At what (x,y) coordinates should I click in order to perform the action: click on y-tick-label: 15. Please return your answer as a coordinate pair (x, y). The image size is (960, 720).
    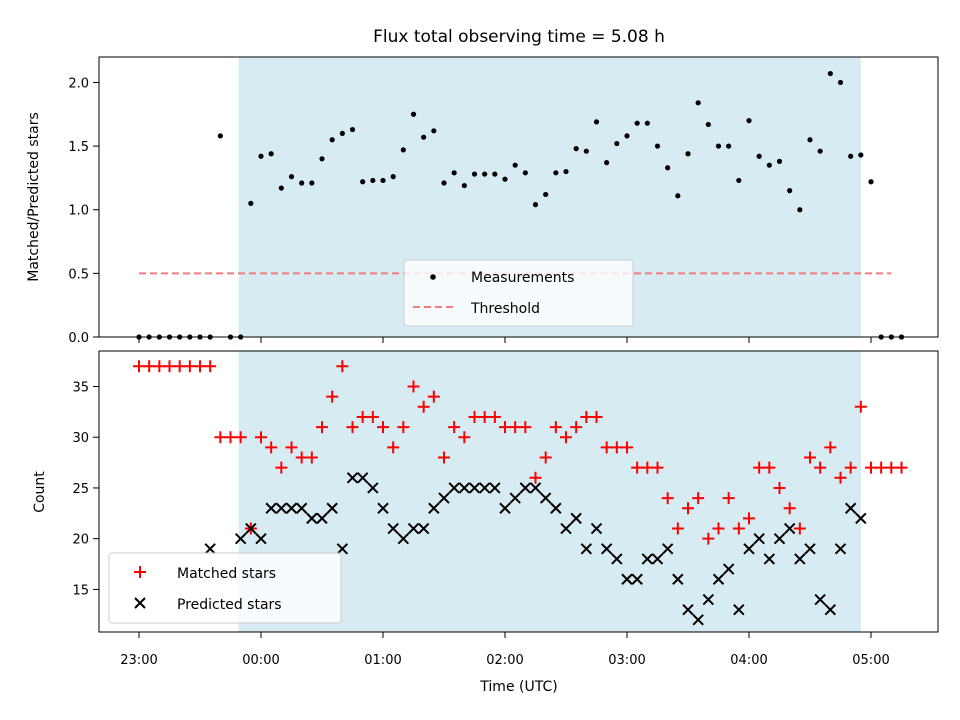
    Looking at the image, I should click on (80, 590).